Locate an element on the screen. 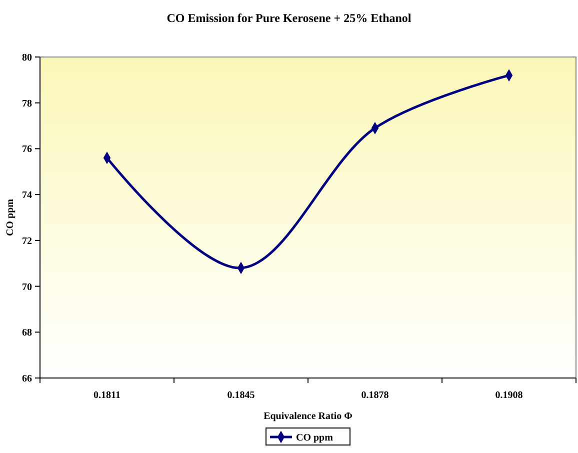 This screenshot has width=578, height=453. x-tick-label: 0.1908 is located at coordinates (509, 395).